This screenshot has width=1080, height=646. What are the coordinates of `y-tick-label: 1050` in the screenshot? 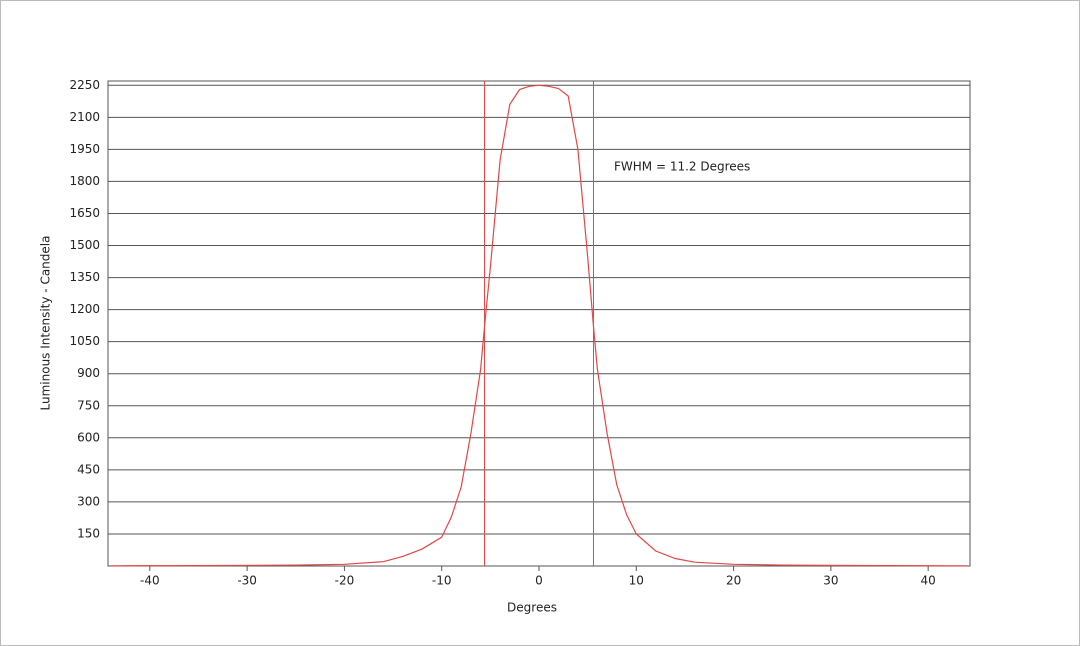 It's located at (84, 341).